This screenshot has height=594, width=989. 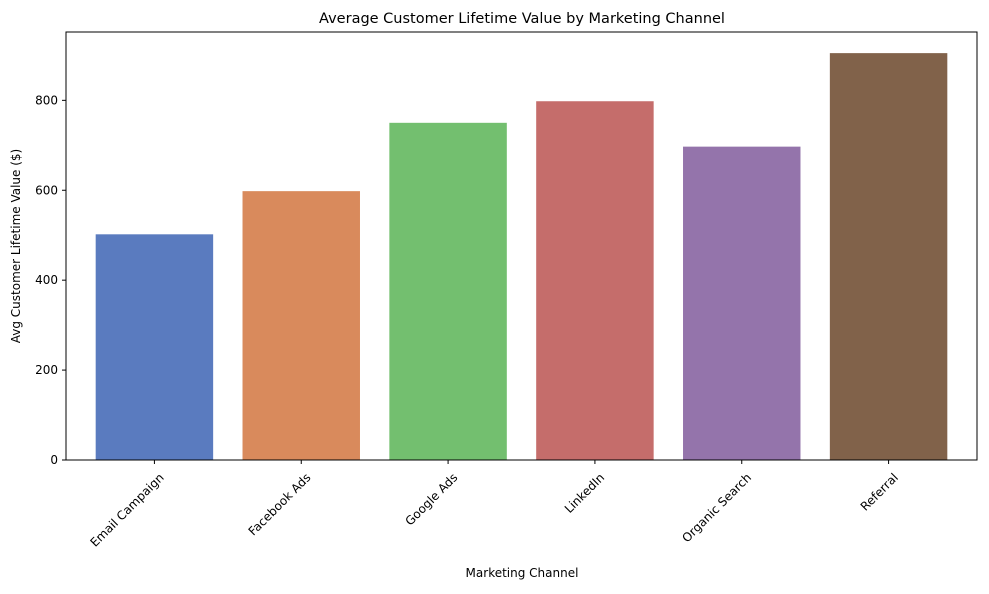 I want to click on x-tick-label: Referral, so click(x=879, y=491).